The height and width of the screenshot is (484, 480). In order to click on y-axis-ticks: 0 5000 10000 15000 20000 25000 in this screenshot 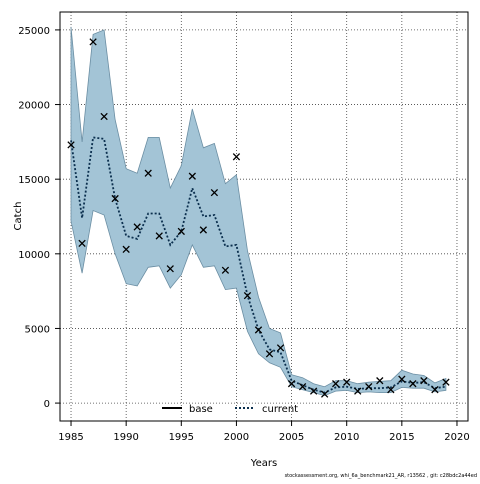, I will do `click(39, 218)`.